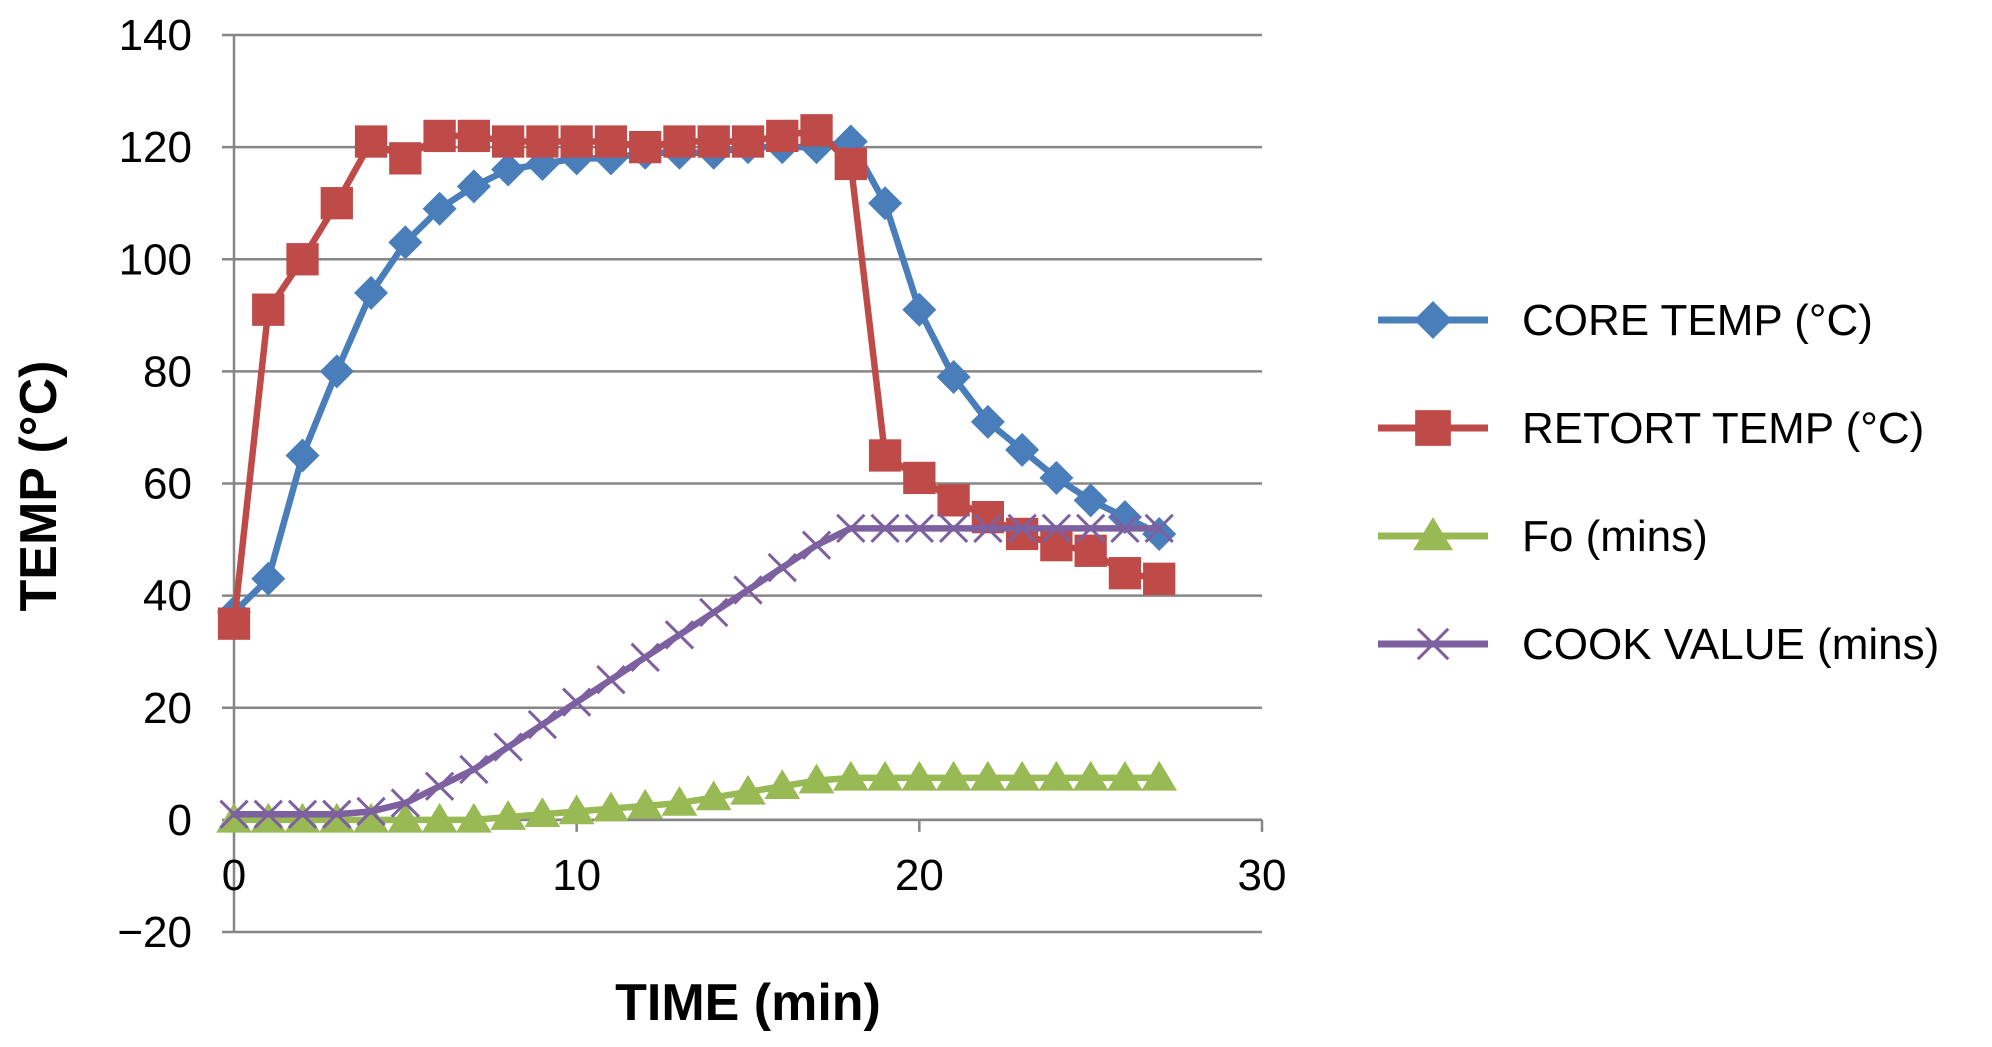  What do you see at coordinates (748, 1003) in the screenshot?
I see `x-axis-title: TIME (min)` at bounding box center [748, 1003].